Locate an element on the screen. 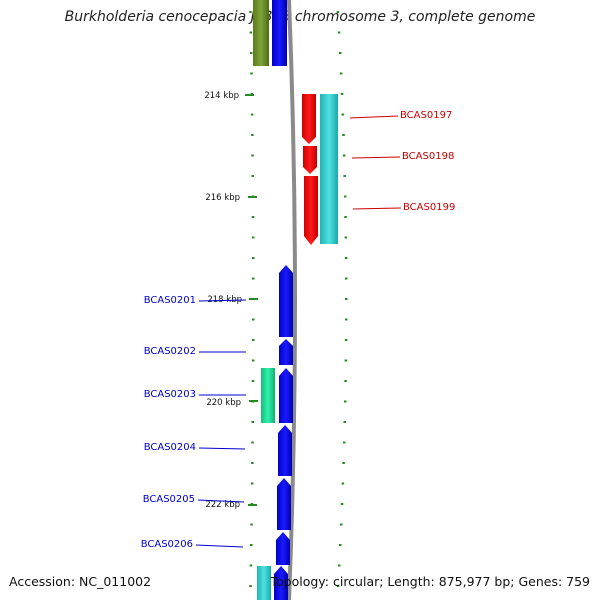  gene-arrow-BCAS0202 is located at coordinates (286, 352).